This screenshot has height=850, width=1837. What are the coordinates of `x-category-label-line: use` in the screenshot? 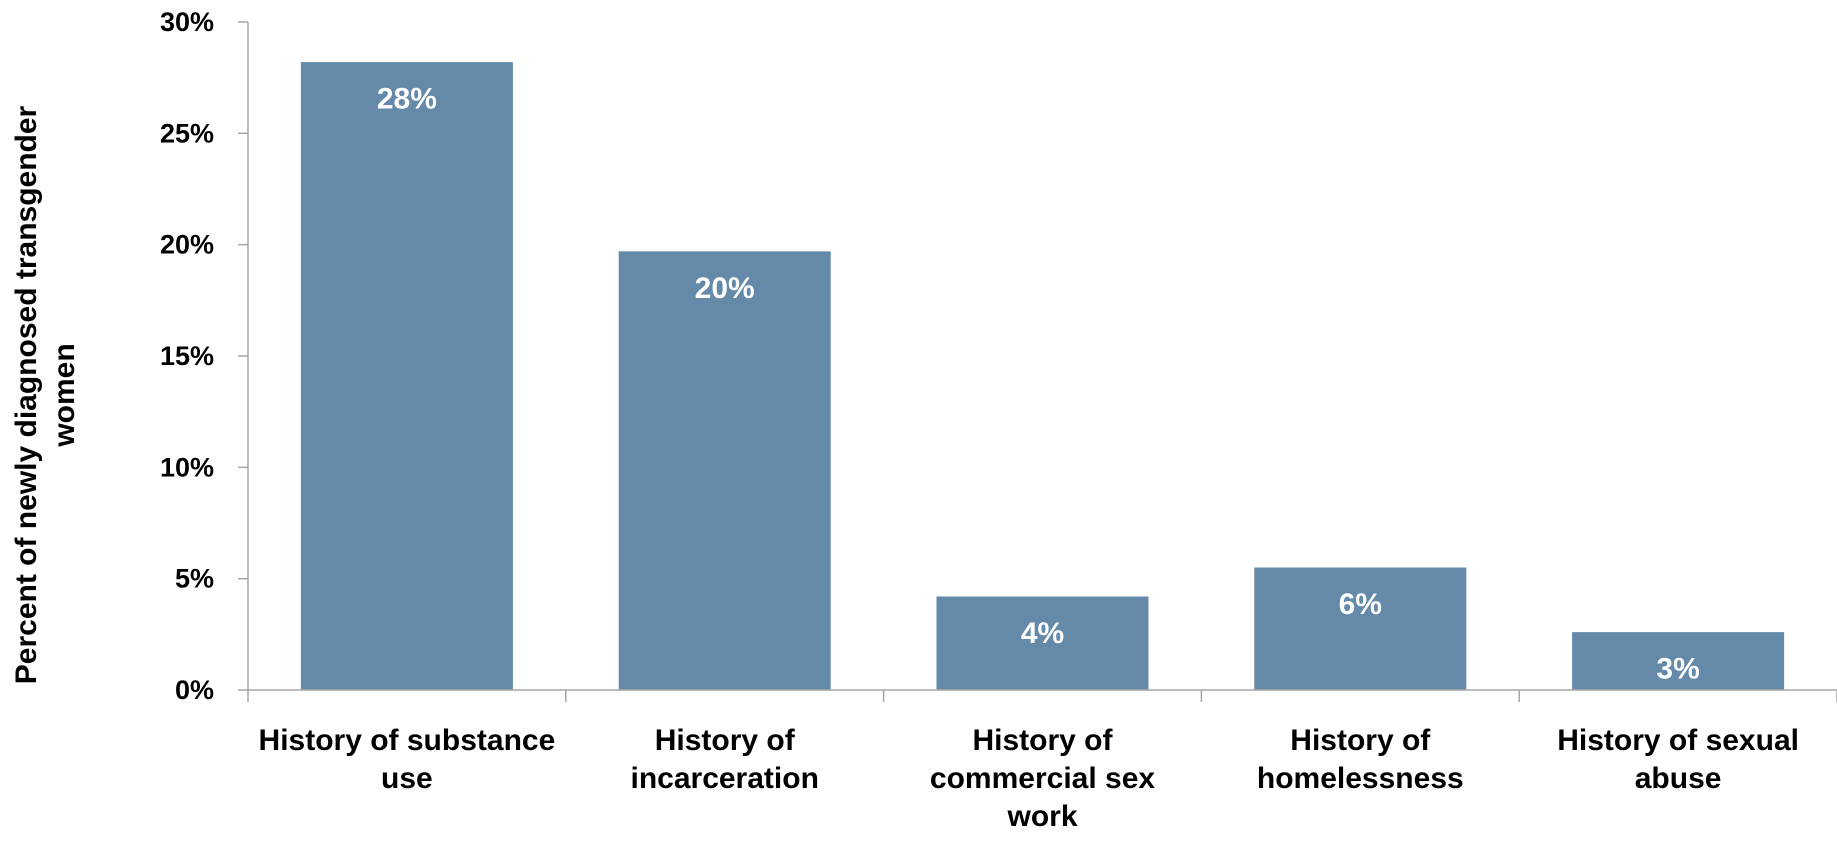 It's located at (407, 778).